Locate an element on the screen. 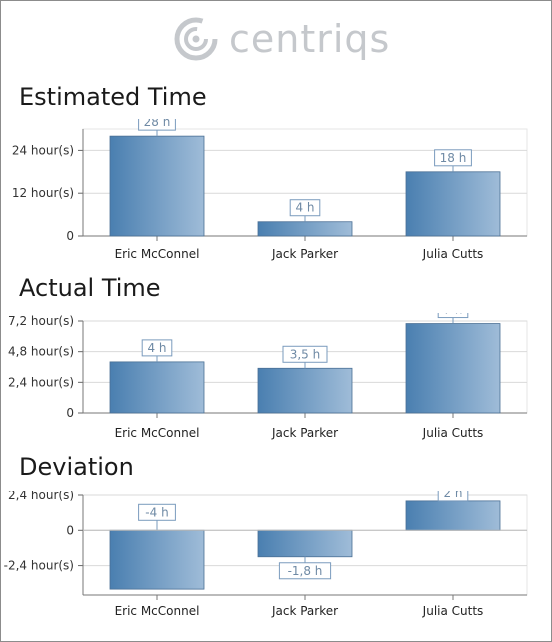 The width and height of the screenshot is (552, 642). data-label: -1,8 h is located at coordinates (305, 571).